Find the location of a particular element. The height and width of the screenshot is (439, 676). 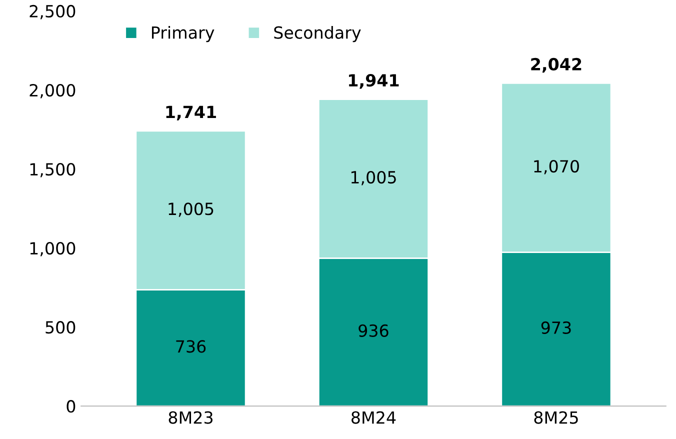

data-label: 973 is located at coordinates (556, 327).